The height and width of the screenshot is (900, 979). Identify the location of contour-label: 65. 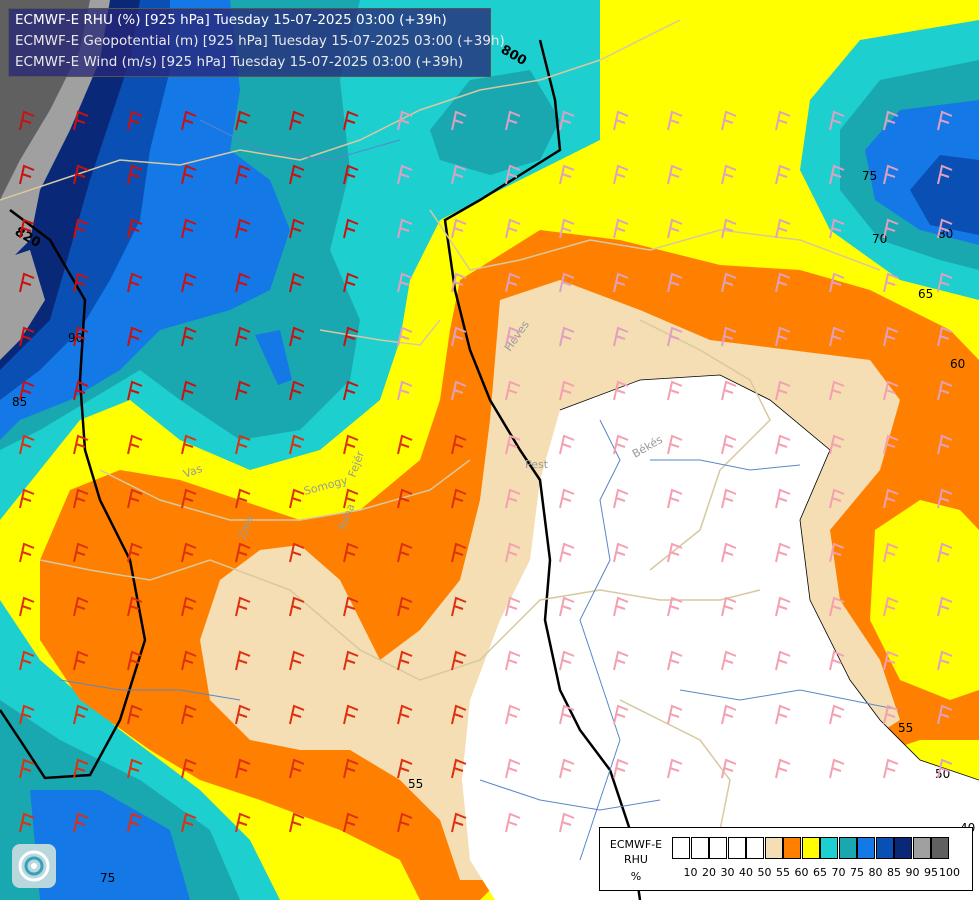
(925, 294).